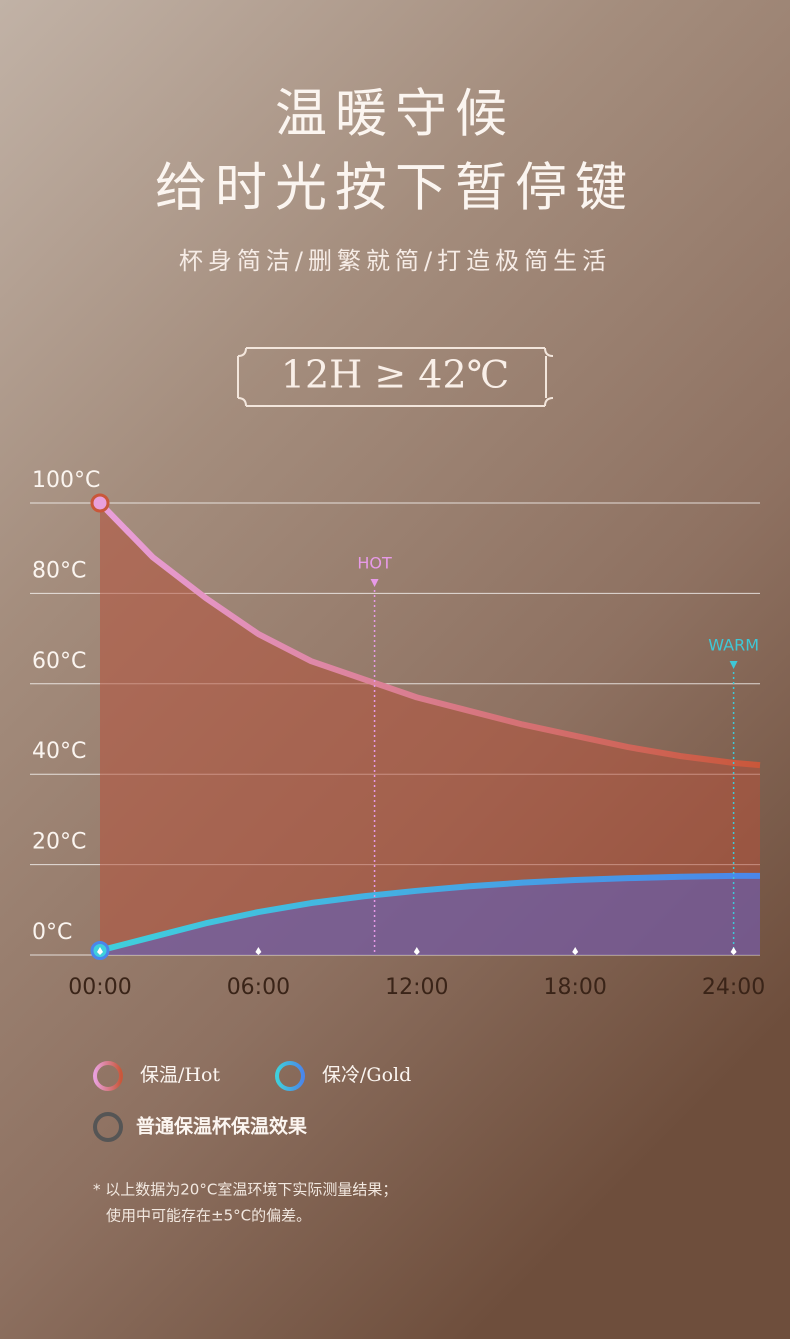 The width and height of the screenshot is (790, 1339). What do you see at coordinates (574, 987) in the screenshot?
I see `x-tick-label: 18:00` at bounding box center [574, 987].